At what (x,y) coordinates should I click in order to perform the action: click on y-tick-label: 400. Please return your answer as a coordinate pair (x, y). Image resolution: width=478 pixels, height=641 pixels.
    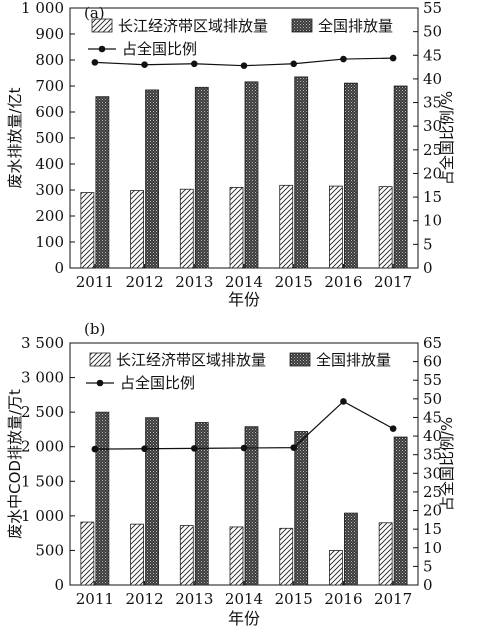
    Looking at the image, I should click on (49, 164).